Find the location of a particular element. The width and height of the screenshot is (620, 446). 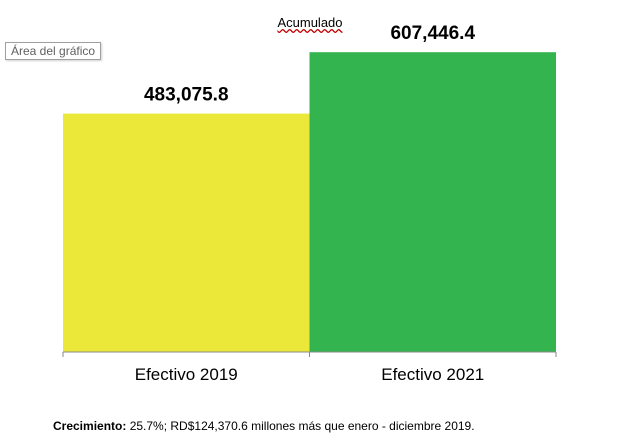

category-label-1: Efectivo 2019 is located at coordinates (186, 374).